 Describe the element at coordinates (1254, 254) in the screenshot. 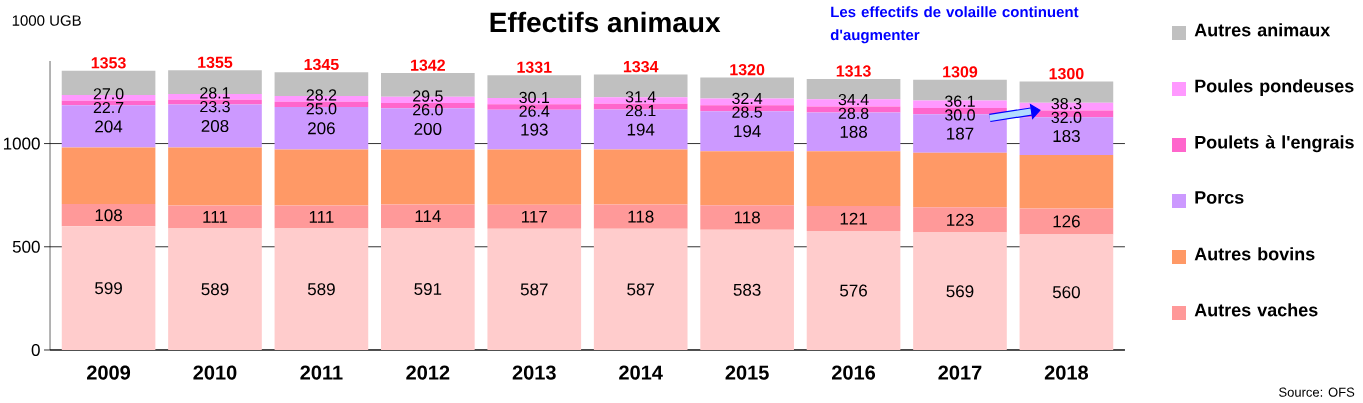

I see `legend-label: Autres bovins` at that location.